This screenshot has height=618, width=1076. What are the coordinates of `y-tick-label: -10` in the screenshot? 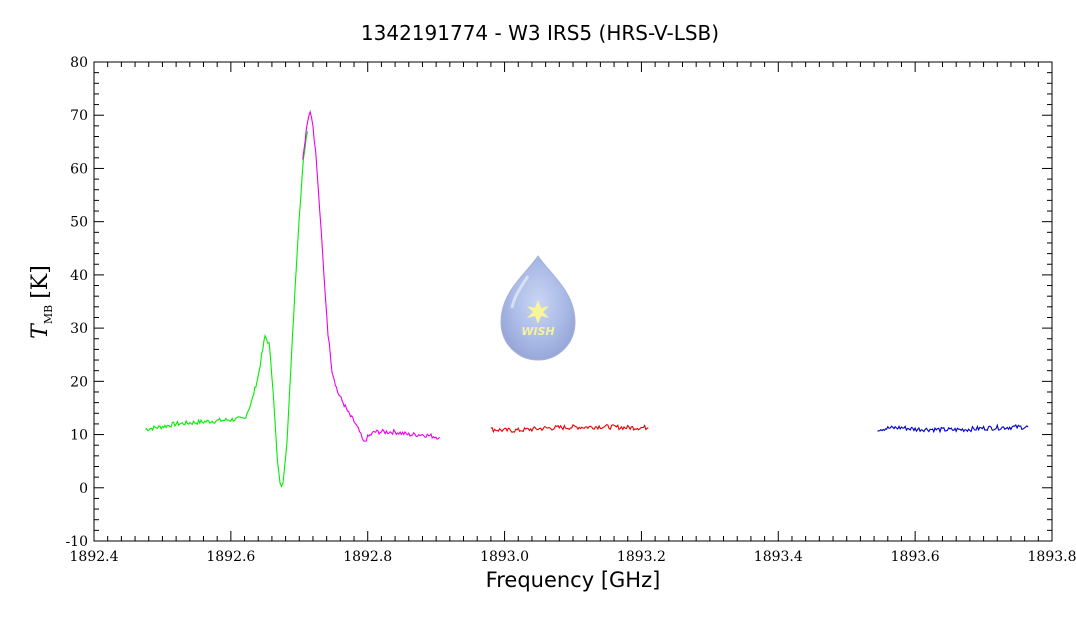 It's located at (76, 542).